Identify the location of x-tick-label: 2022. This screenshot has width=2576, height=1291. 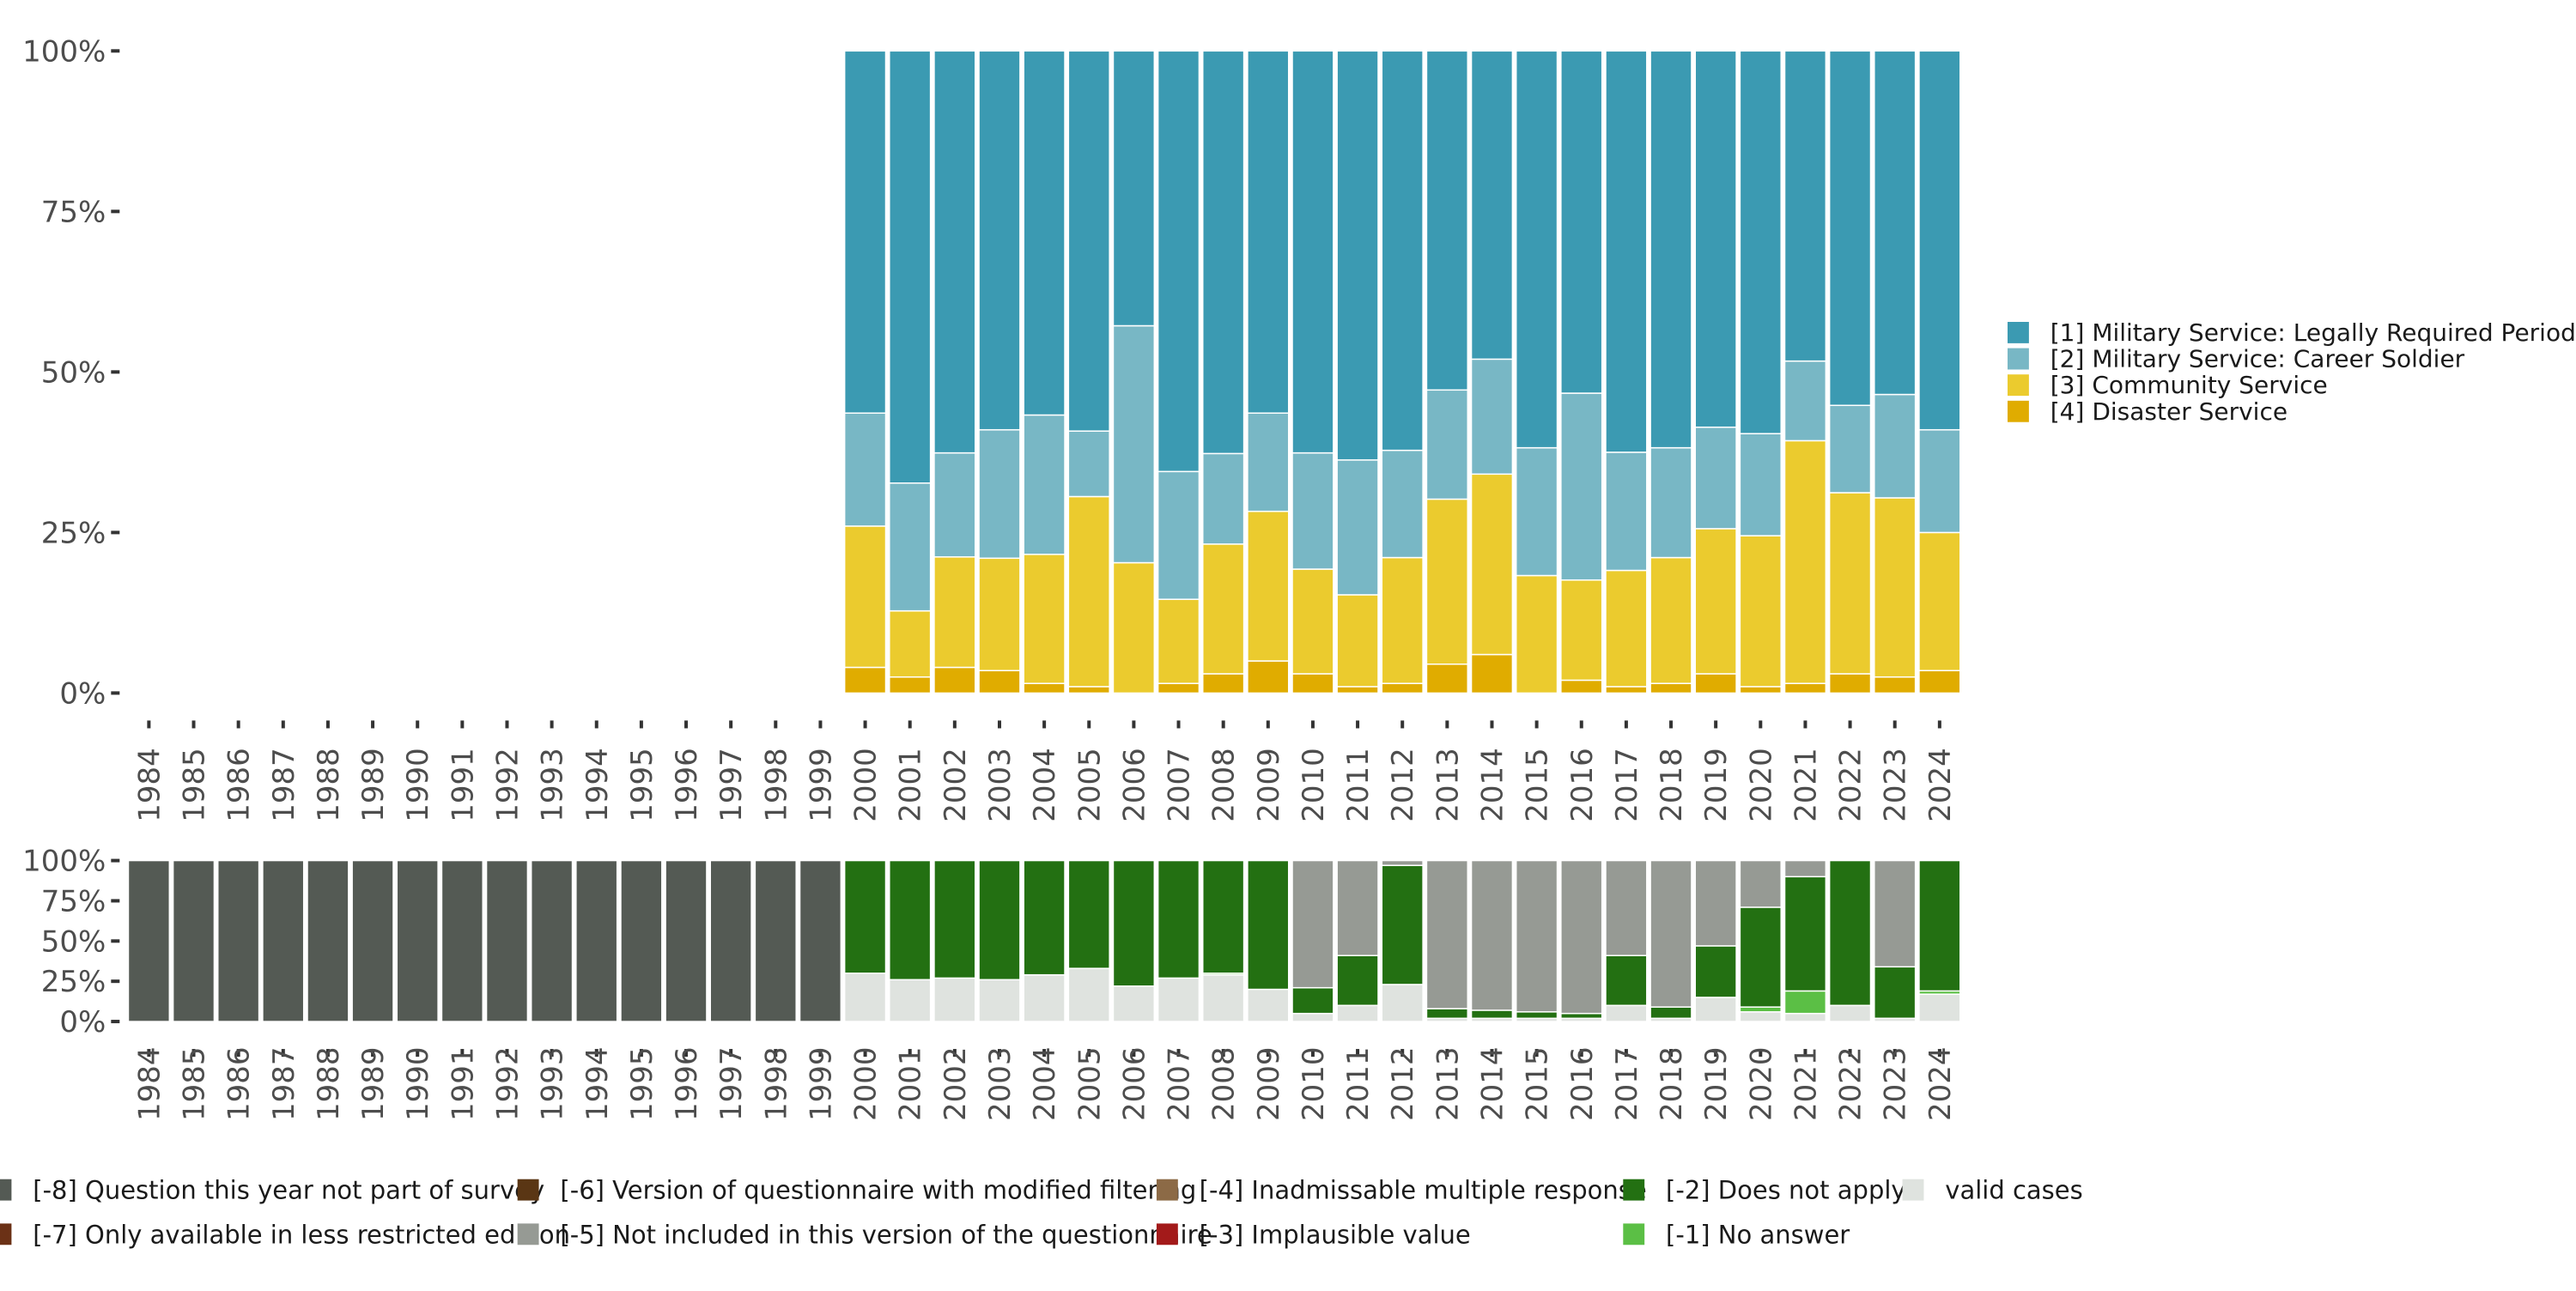
(1851, 785).